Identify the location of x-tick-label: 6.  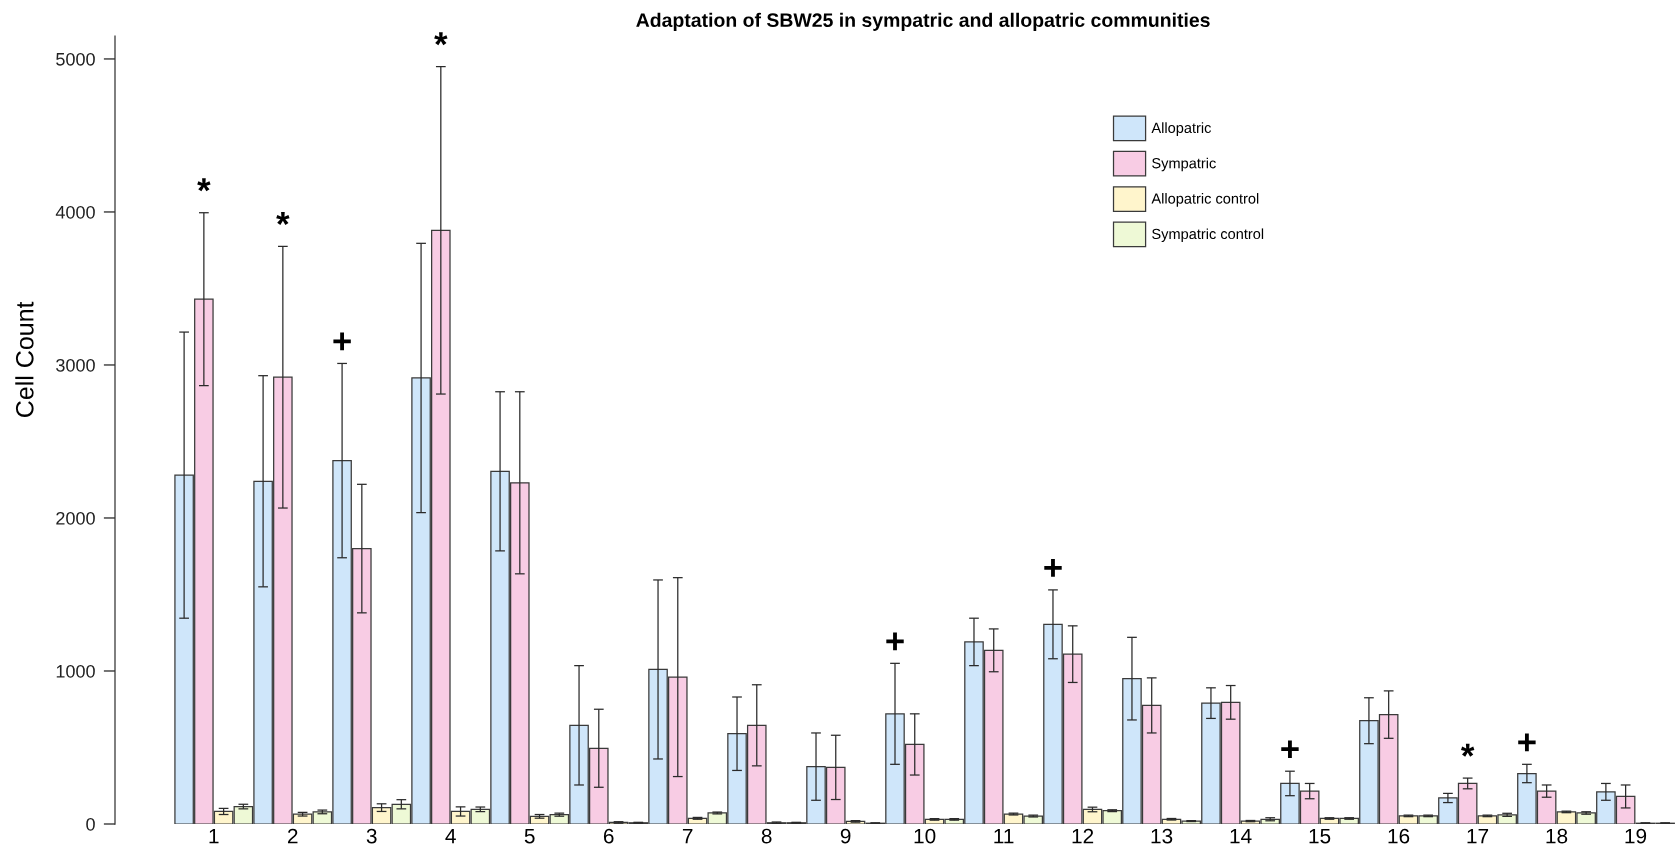
(608, 836).